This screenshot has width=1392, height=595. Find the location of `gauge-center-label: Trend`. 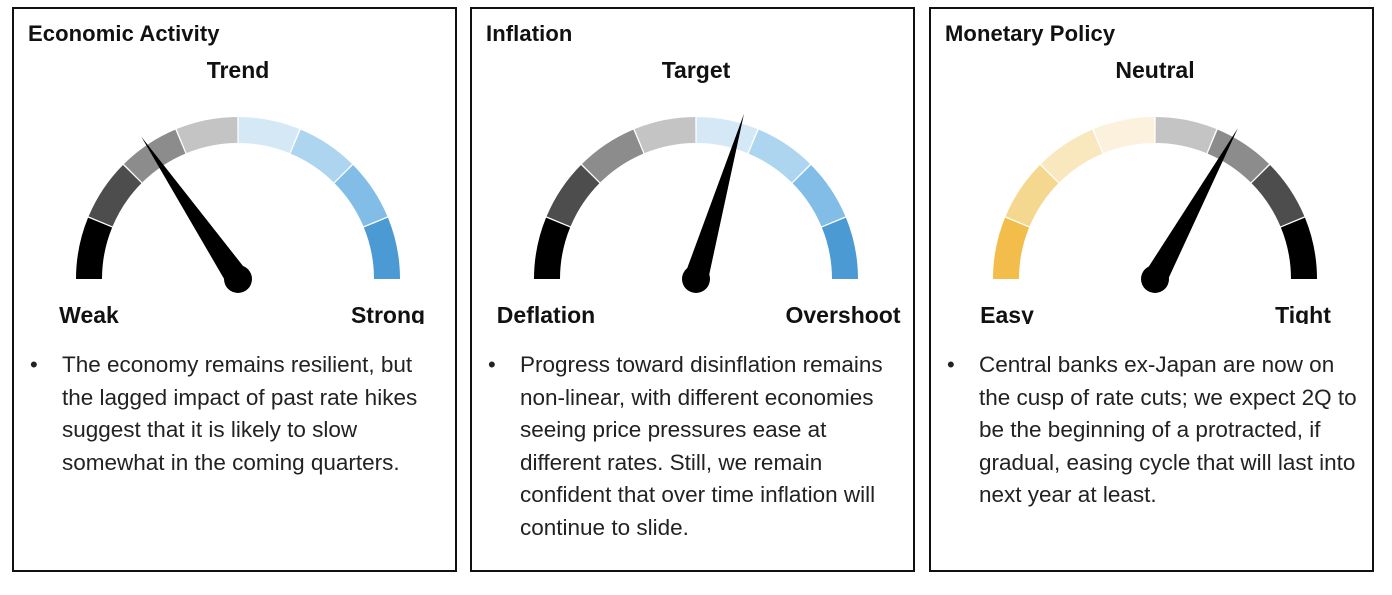

gauge-center-label: Trend is located at coordinates (238, 70).